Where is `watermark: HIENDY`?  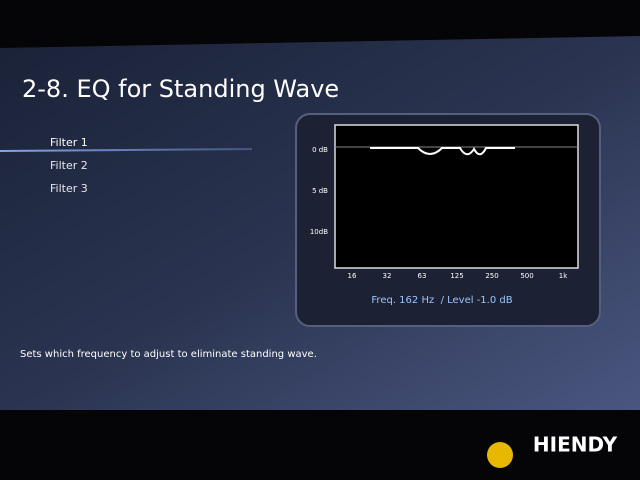 watermark: HIENDY is located at coordinates (575, 445).